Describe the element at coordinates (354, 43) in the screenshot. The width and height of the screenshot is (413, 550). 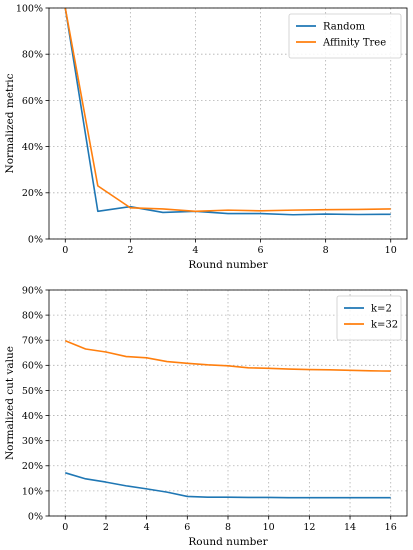
I see `legend-label-2: Affinity Tree` at that location.